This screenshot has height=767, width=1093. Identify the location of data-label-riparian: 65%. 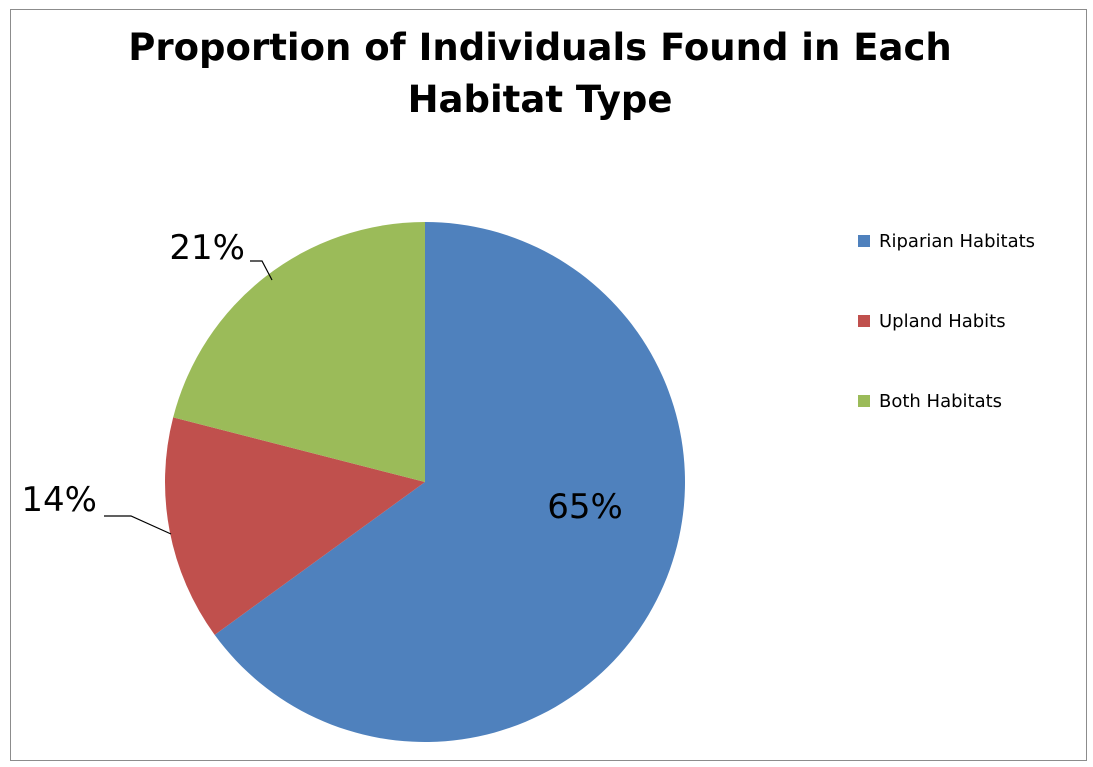
(585, 507).